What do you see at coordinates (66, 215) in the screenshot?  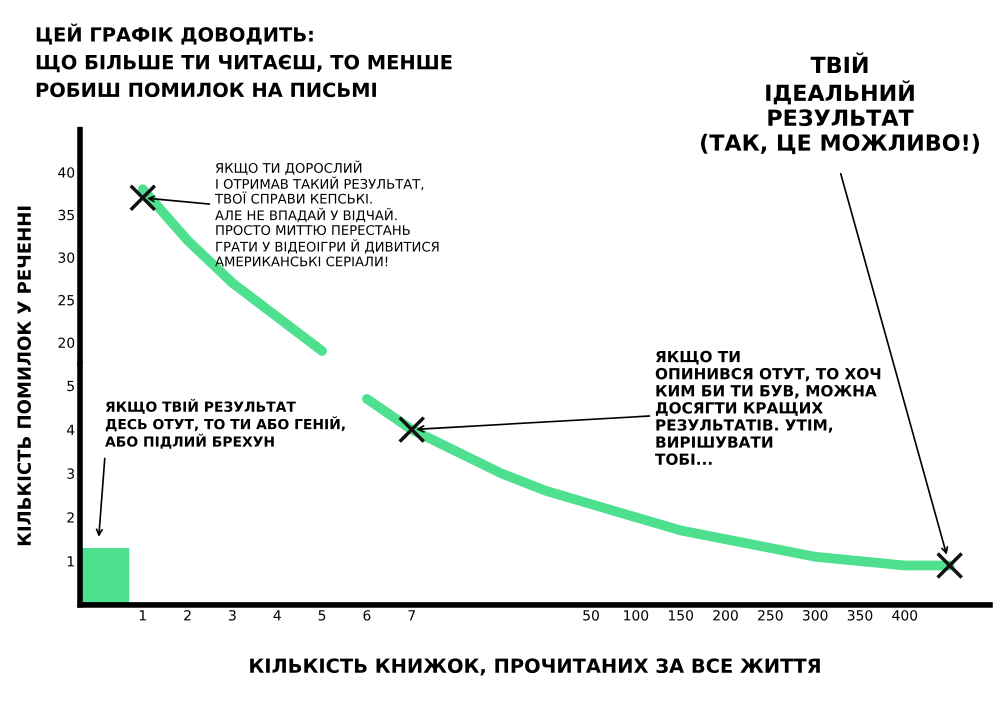 I see `y-tick-label: 35` at bounding box center [66, 215].